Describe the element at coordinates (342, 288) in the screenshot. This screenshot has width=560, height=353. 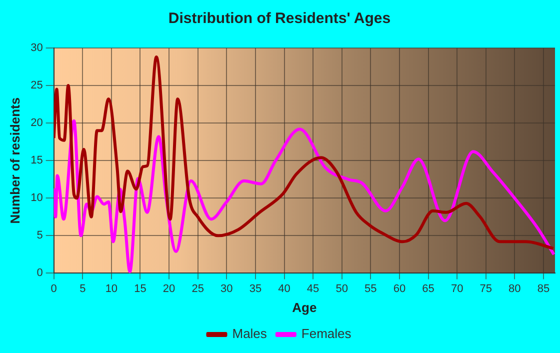
I see `x-tick-label: 50` at that location.